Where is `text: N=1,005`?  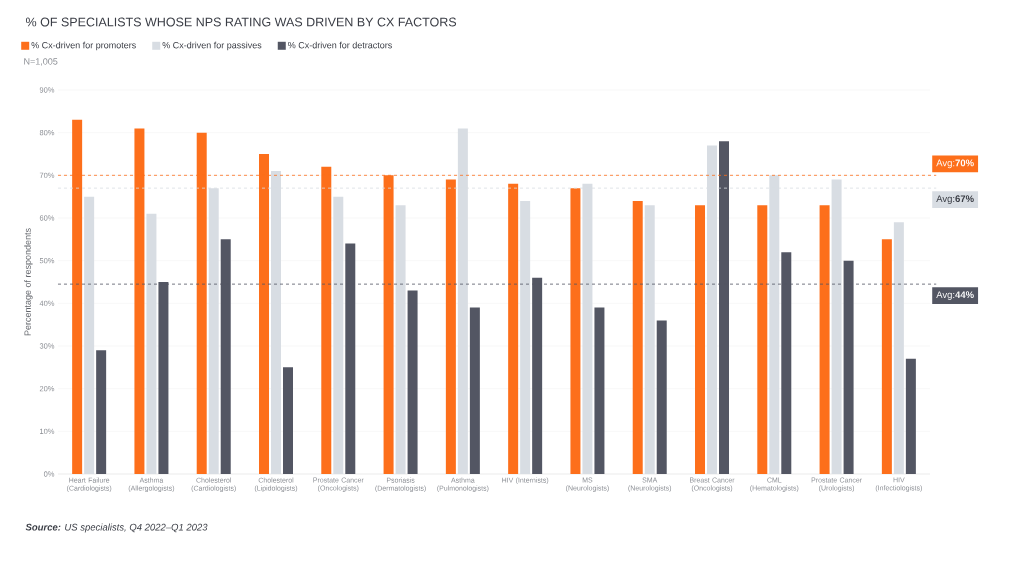 text: N=1,005 is located at coordinates (41, 62).